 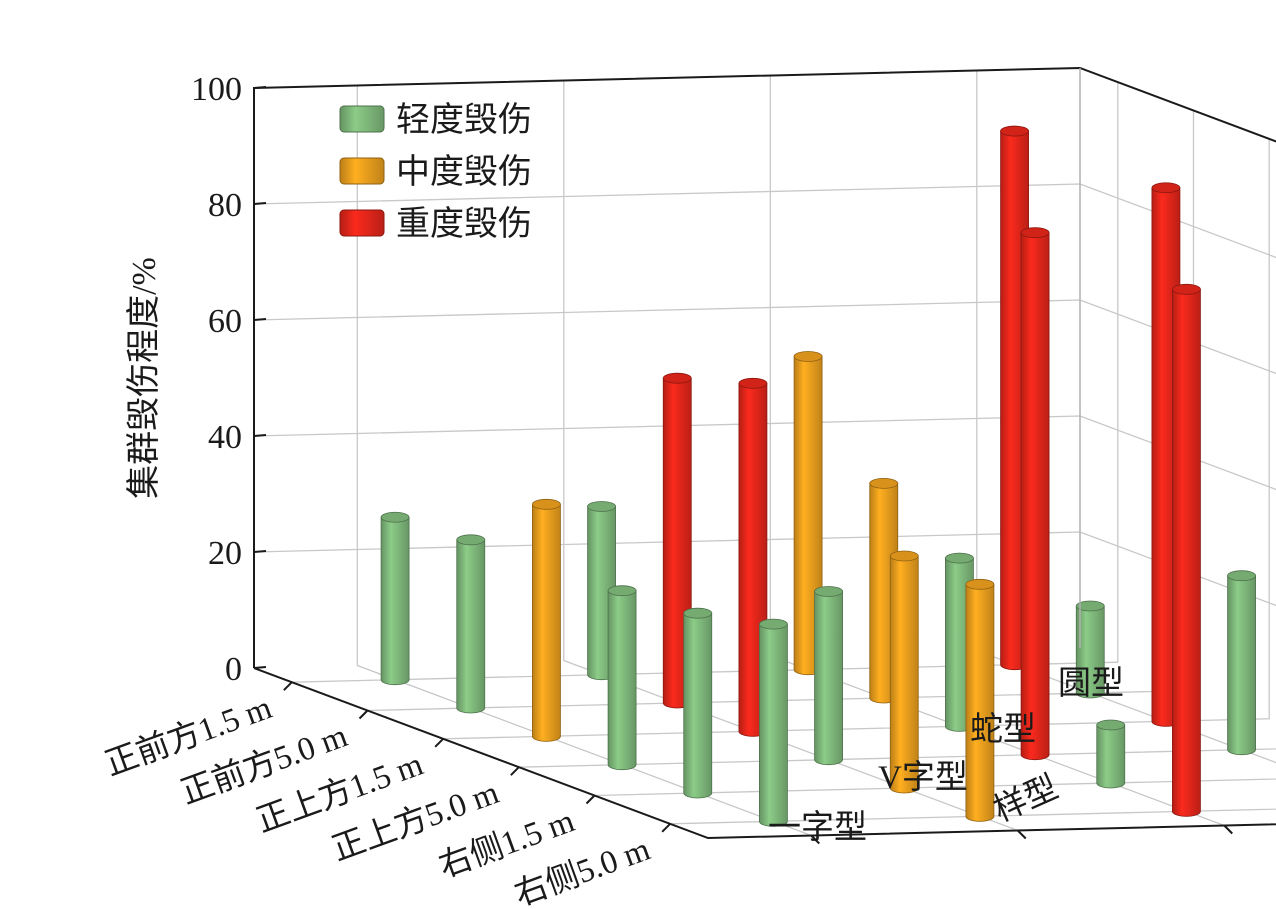 I want to click on z-tick-label: 40, so click(x=225, y=437).